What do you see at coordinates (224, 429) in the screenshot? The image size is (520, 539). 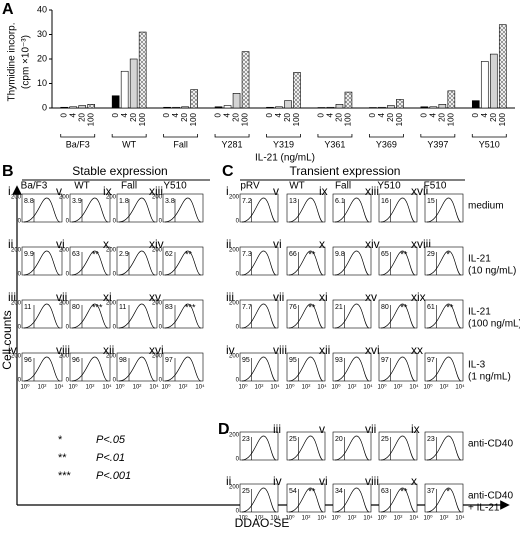 I see `panel-label: D` at bounding box center [224, 429].